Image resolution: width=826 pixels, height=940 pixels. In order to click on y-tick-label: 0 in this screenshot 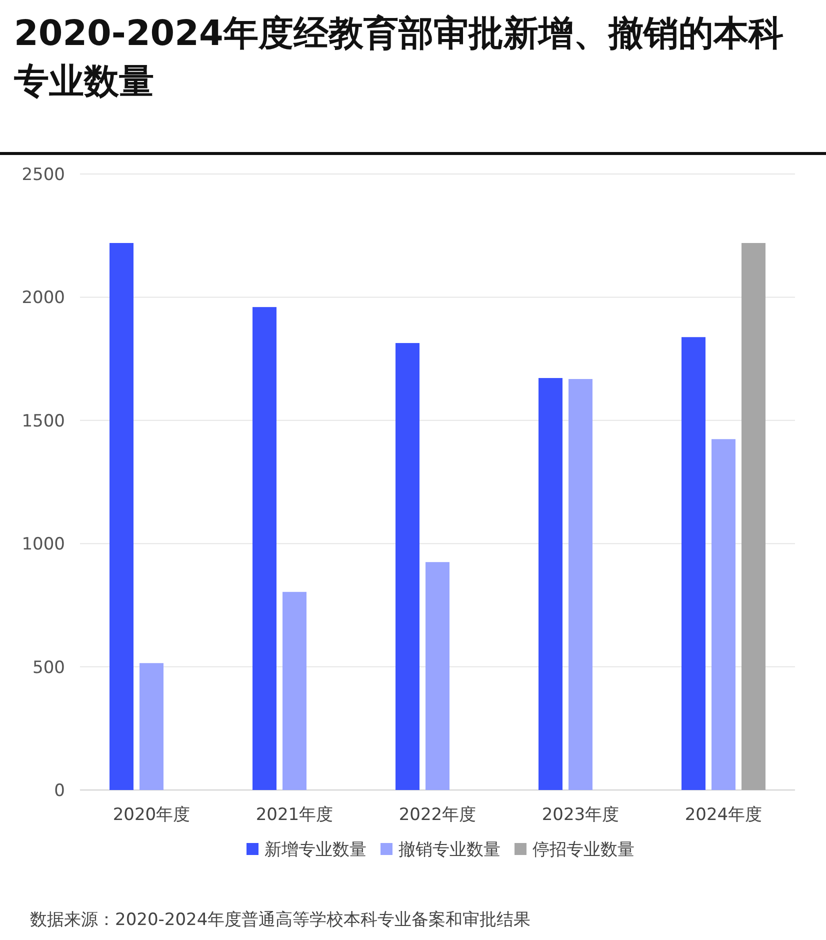, I will do `click(59, 791)`.